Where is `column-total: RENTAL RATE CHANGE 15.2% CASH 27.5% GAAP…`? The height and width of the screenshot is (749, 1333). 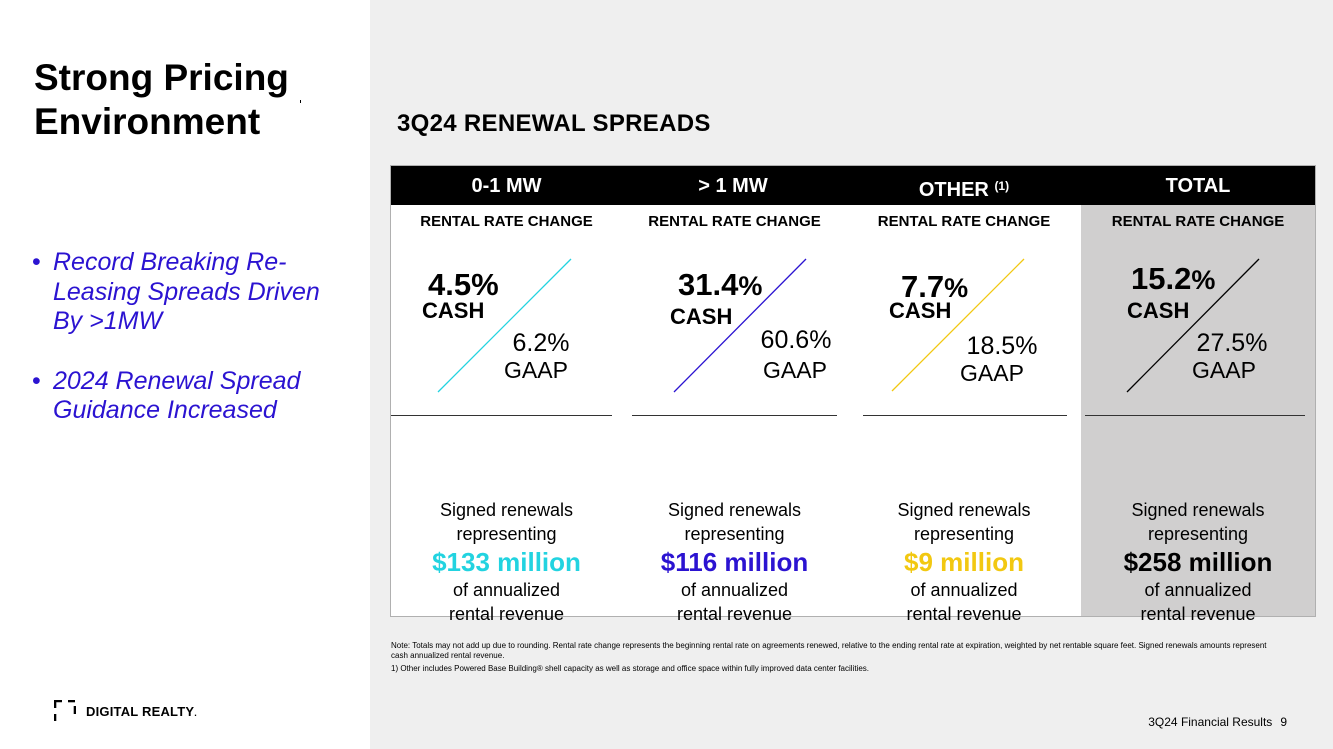 column-total: RENTAL RATE CHANGE 15.2% CASH 27.5% GAAP… is located at coordinates (1198, 414).